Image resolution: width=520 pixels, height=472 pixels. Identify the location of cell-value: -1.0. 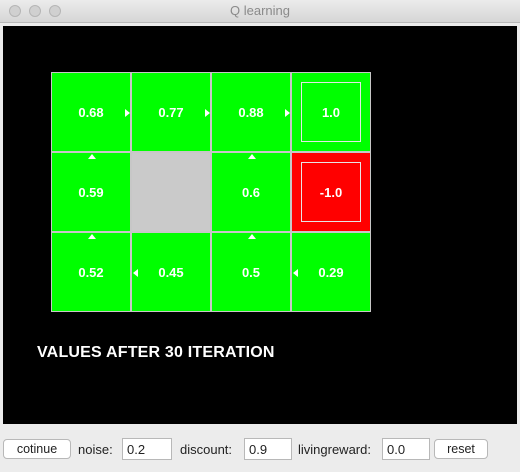
(331, 192).